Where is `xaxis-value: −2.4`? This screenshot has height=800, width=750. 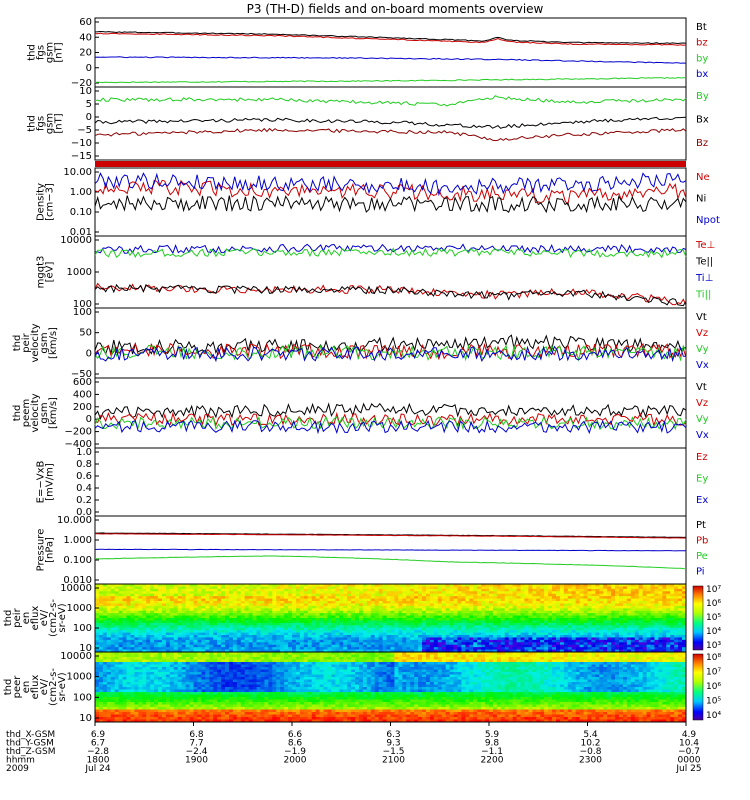
xaxis-value: −2.4 is located at coordinates (197, 752).